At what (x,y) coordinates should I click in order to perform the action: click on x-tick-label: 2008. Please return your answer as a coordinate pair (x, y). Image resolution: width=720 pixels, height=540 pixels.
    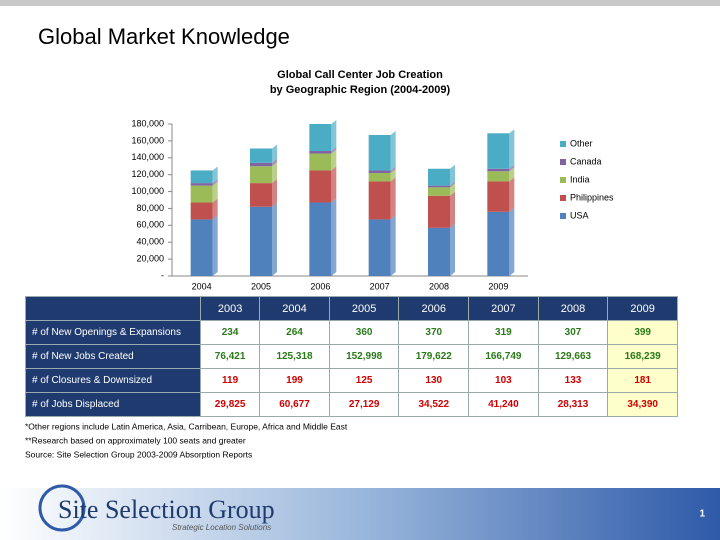
    Looking at the image, I should click on (439, 286).